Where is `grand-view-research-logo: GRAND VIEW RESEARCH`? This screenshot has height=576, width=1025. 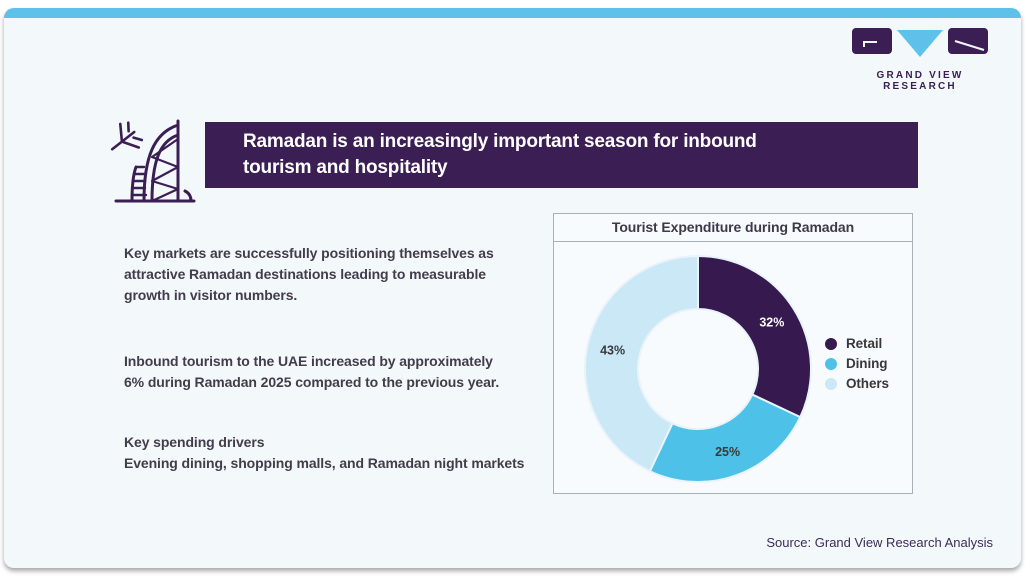 grand-view-research-logo: GRAND VIEW RESEARCH is located at coordinates (920, 59).